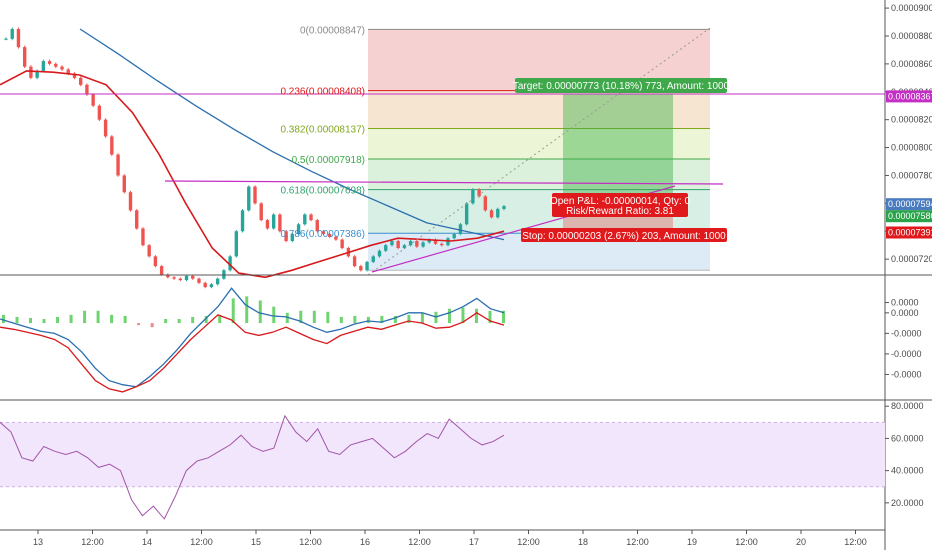  Describe the element at coordinates (253, 312) in the screenshot. I see `macd-histogram` at that location.